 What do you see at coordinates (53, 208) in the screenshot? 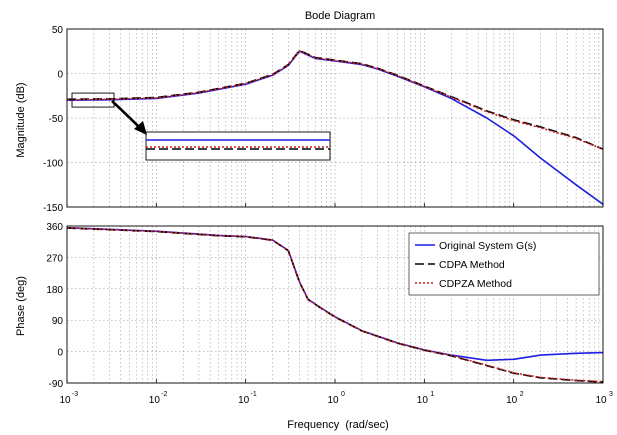
I see `magnitude-y-tick-label: -150` at bounding box center [53, 208].